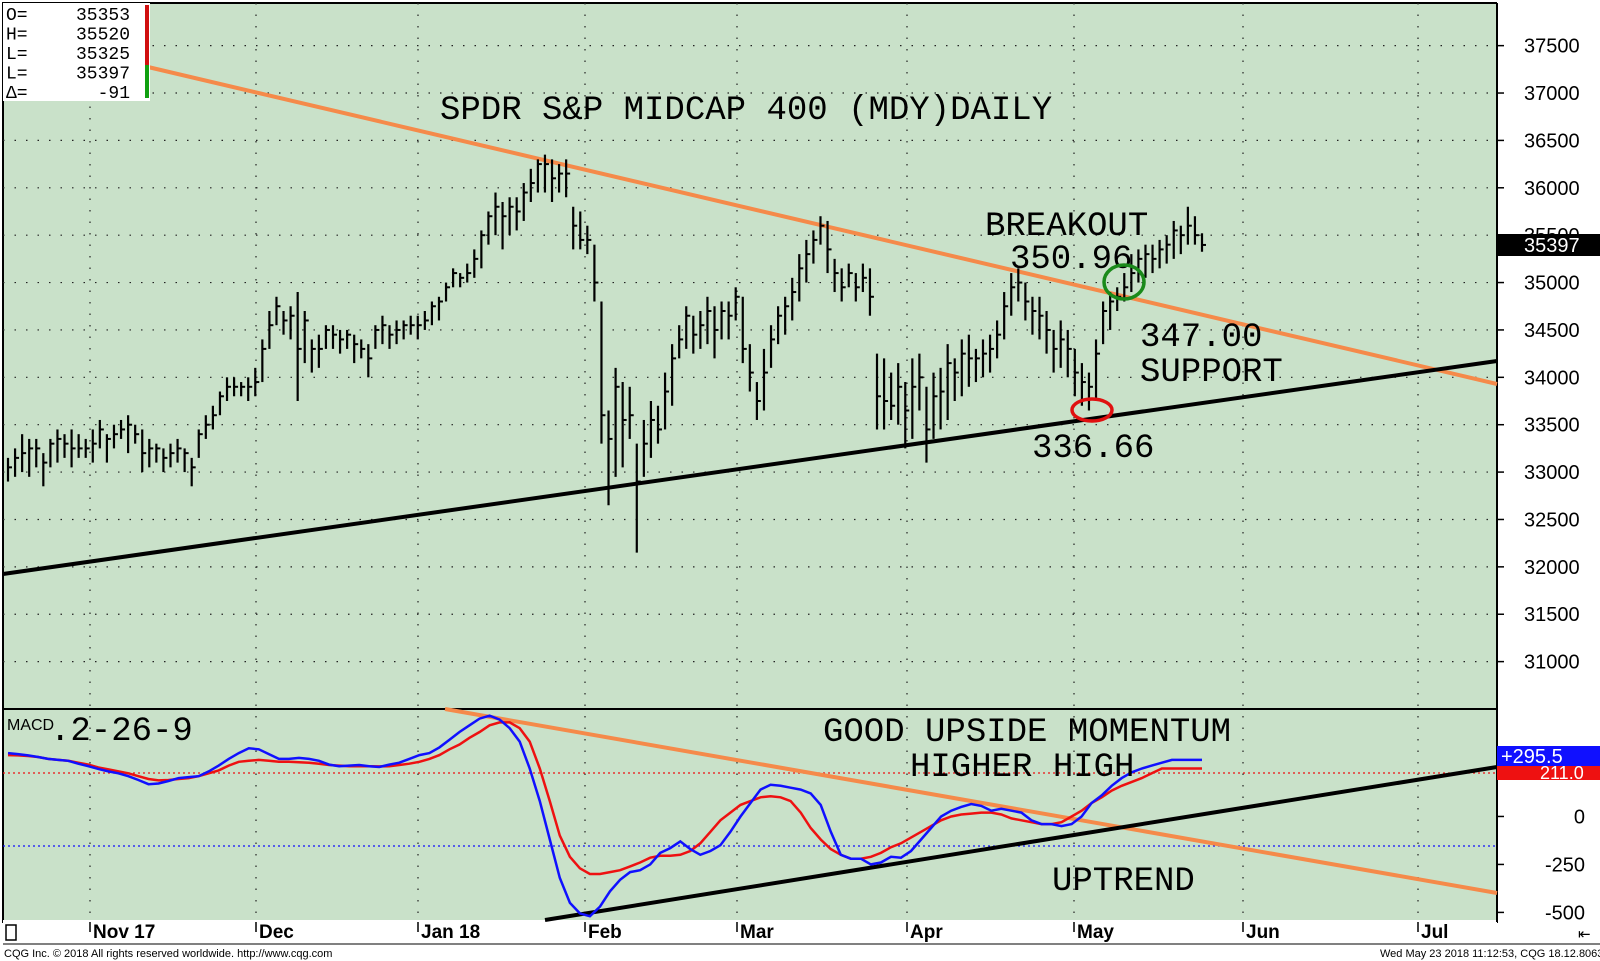 This screenshot has height=961, width=1600. What do you see at coordinates (1552, 246) in the screenshot?
I see `last-price-value: 35397` at bounding box center [1552, 246].